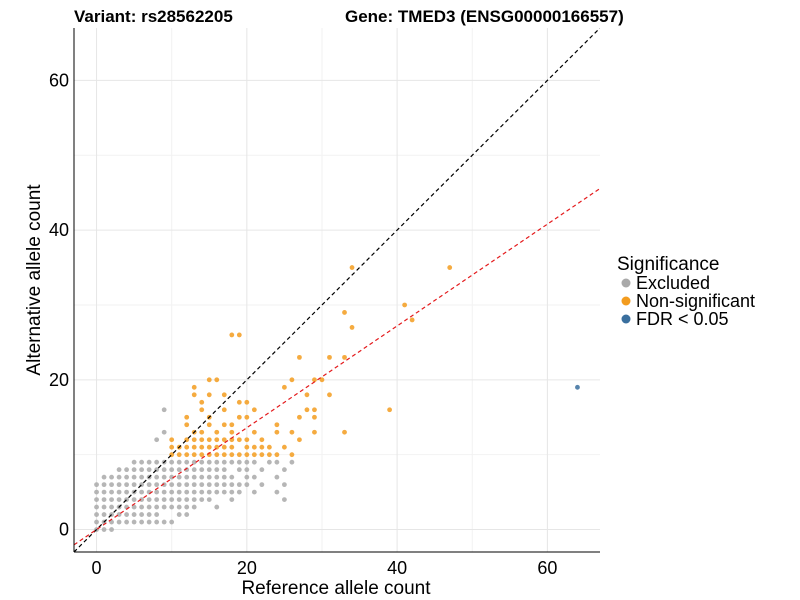 The image size is (800, 600). What do you see at coordinates (59, 230) in the screenshot?
I see `y-tick-label: 40` at bounding box center [59, 230].